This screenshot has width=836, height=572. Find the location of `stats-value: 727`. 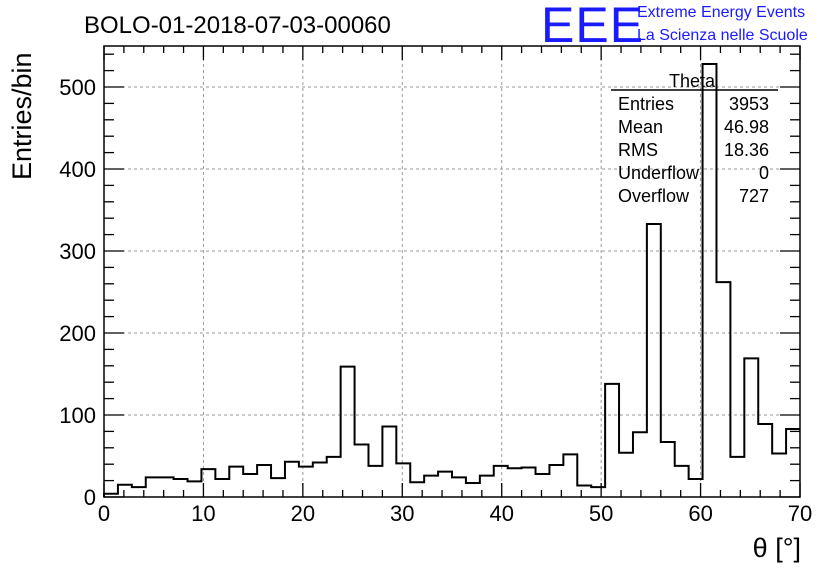

stats-value: 727 is located at coordinates (754, 196).